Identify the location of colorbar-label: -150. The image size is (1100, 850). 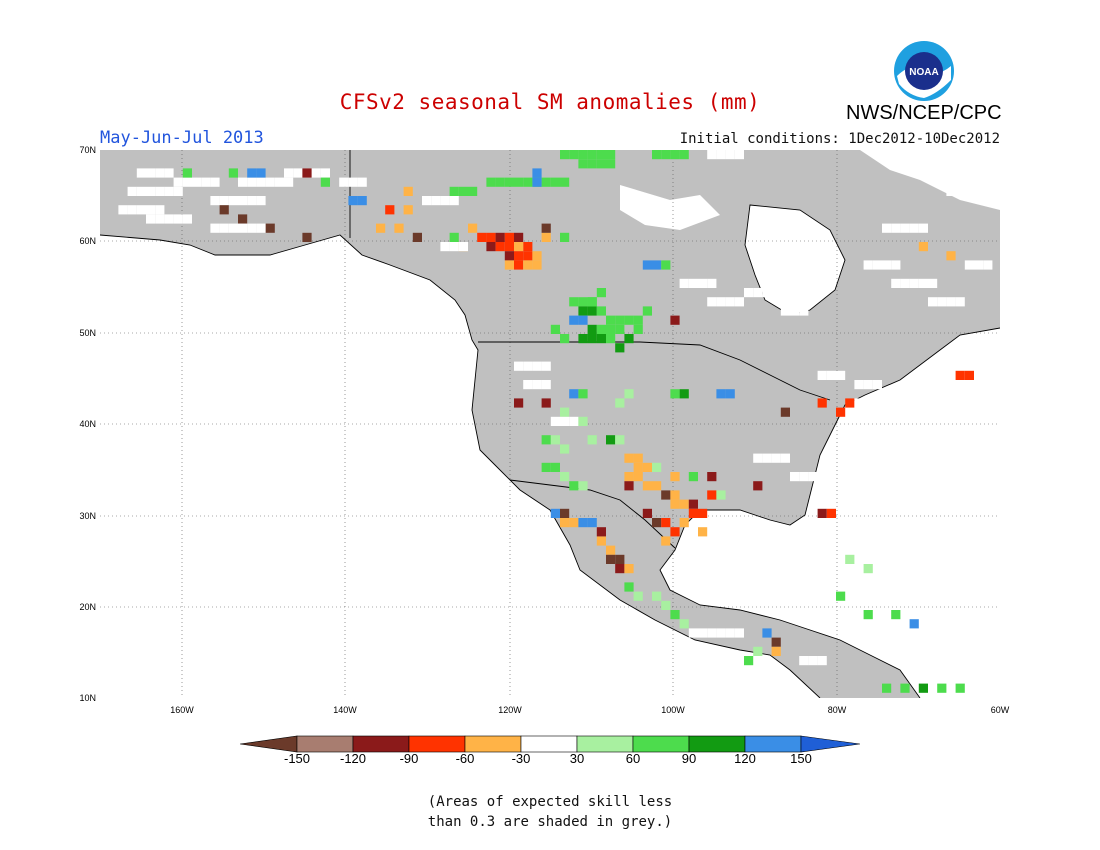
(297, 758).